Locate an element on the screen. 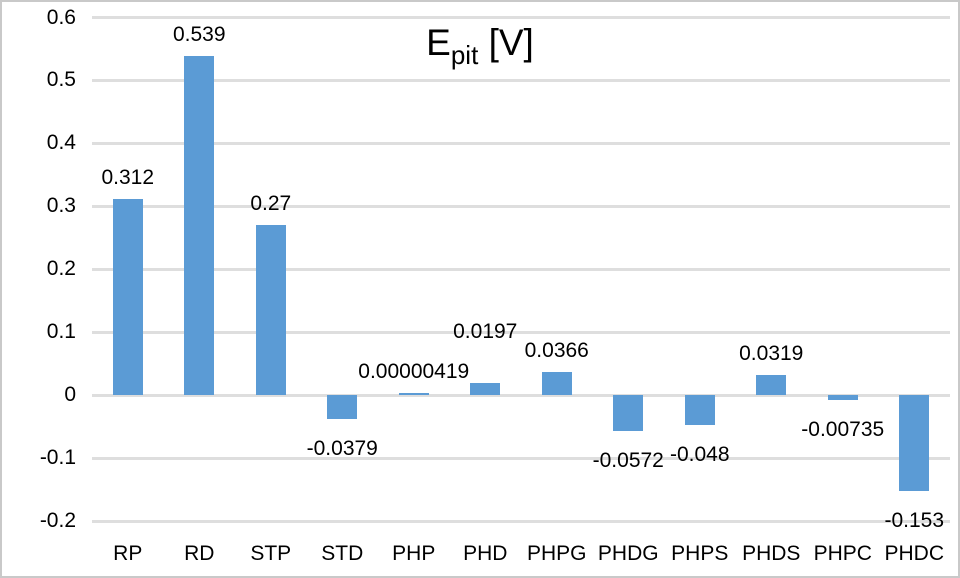  chart-title-unit: [V] is located at coordinates (506, 42).